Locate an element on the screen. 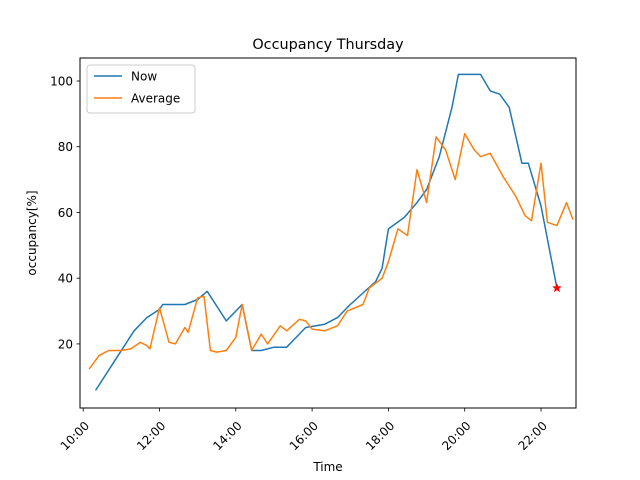 The width and height of the screenshot is (640, 480). y-axis-label: occupancy[%] is located at coordinates (32, 232).